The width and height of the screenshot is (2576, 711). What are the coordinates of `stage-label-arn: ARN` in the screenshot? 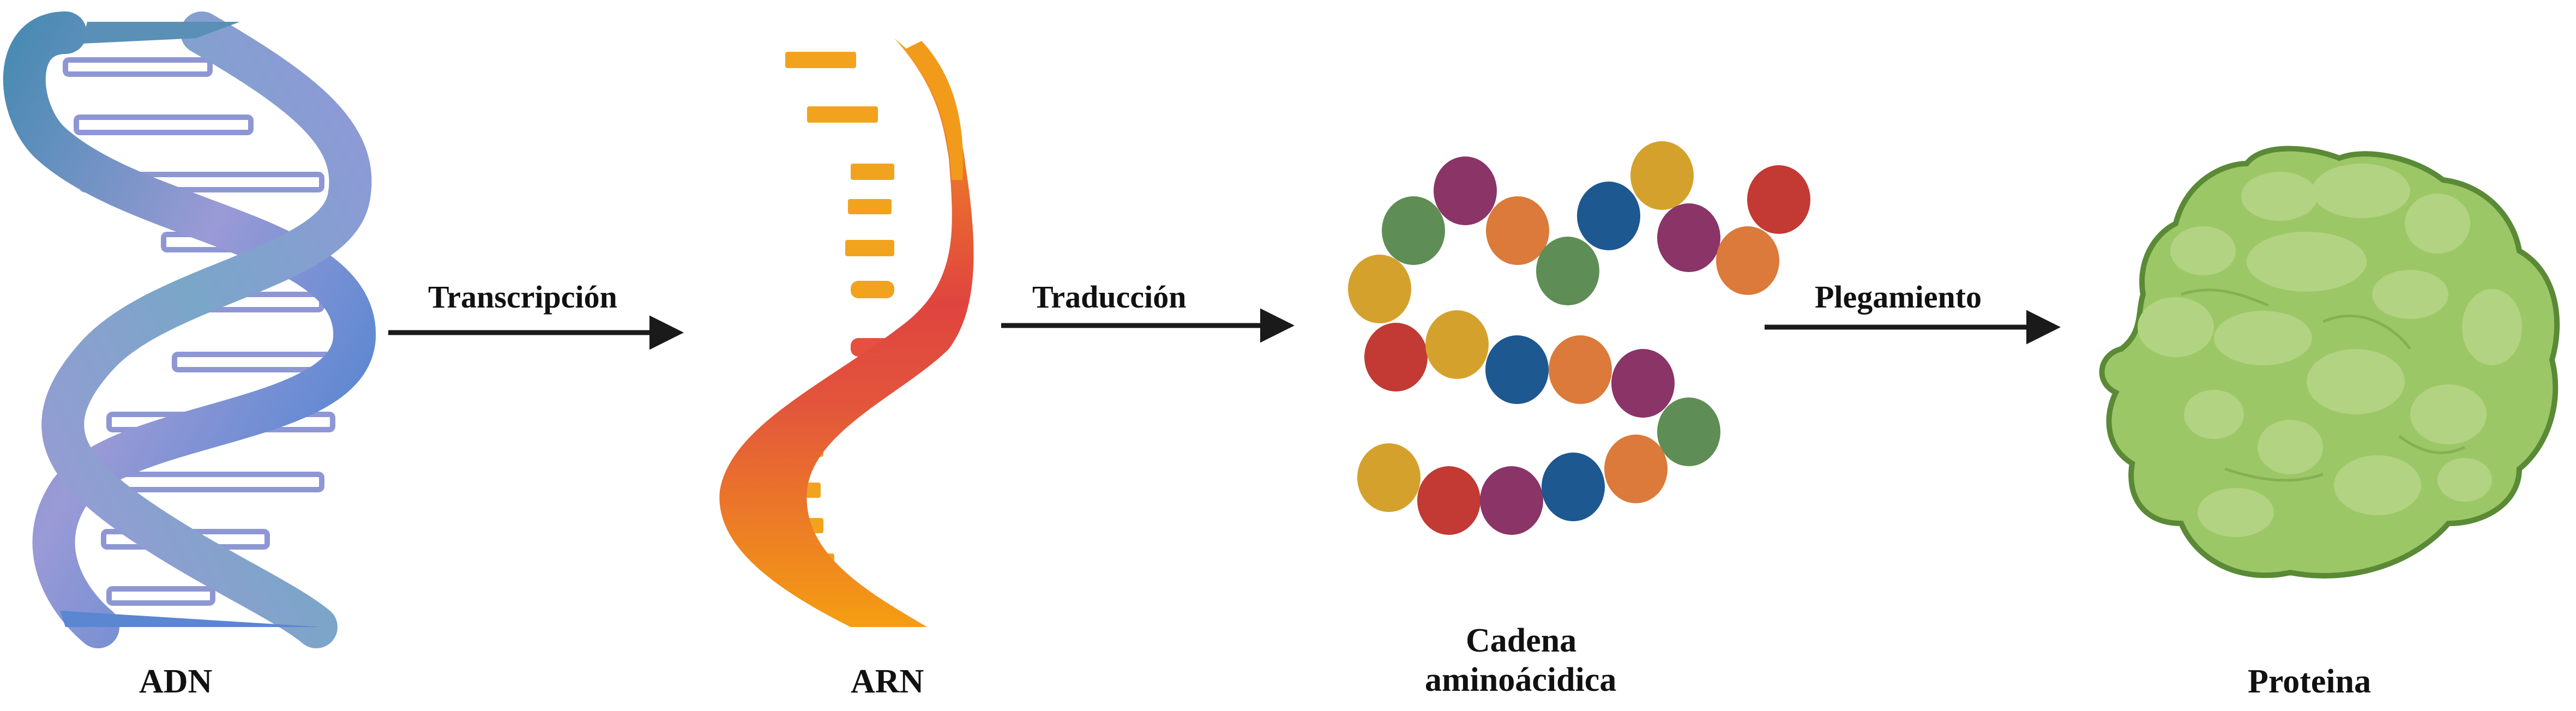 It's located at (887, 681).